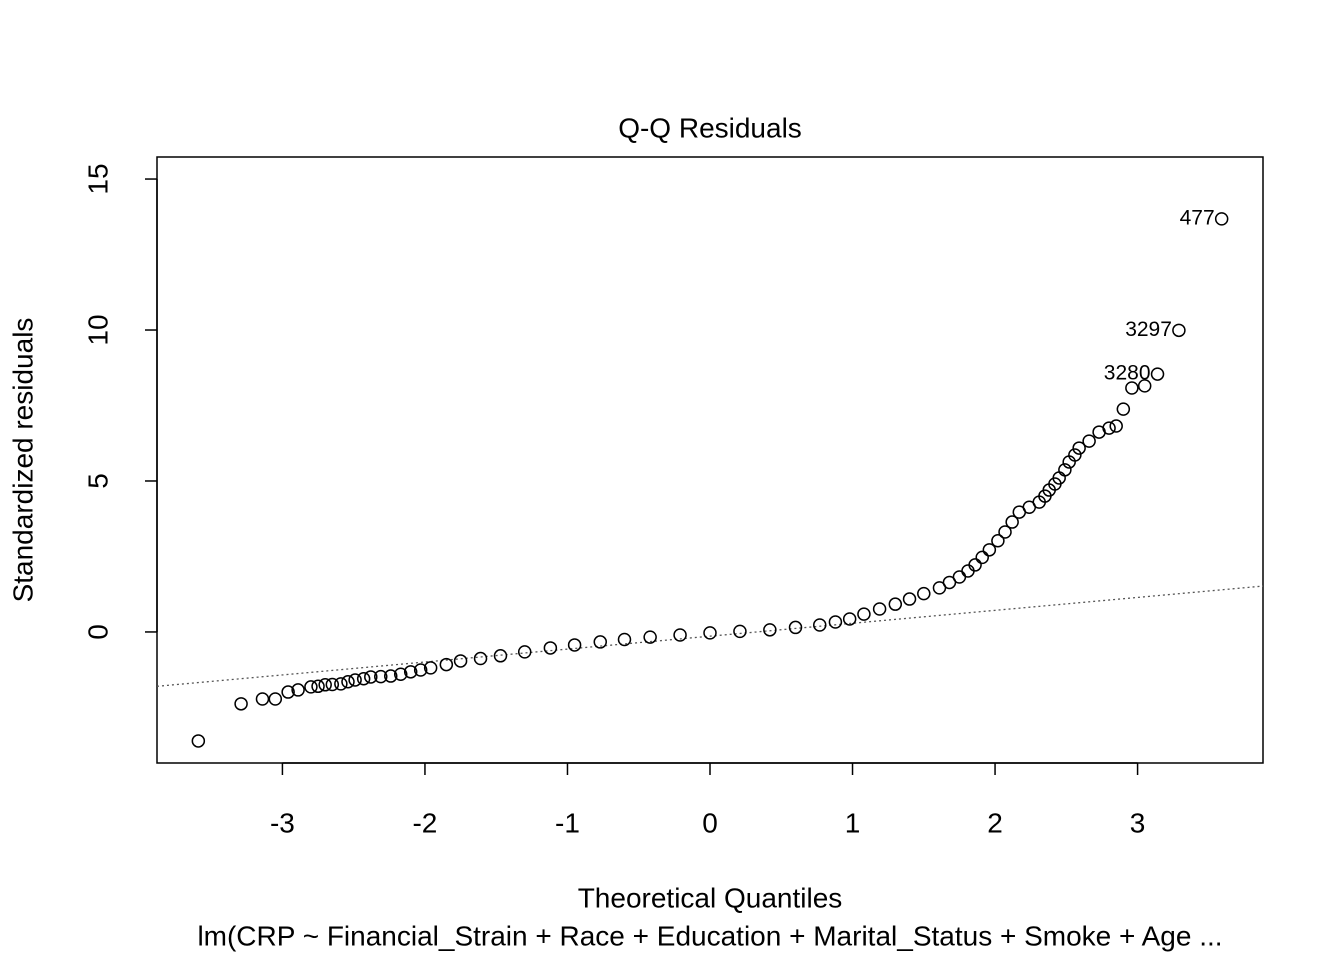 Image resolution: width=1344 pixels, height=960 pixels. Describe the element at coordinates (22, 460) in the screenshot. I see `y-axis-label: Standardized residuals` at that location.